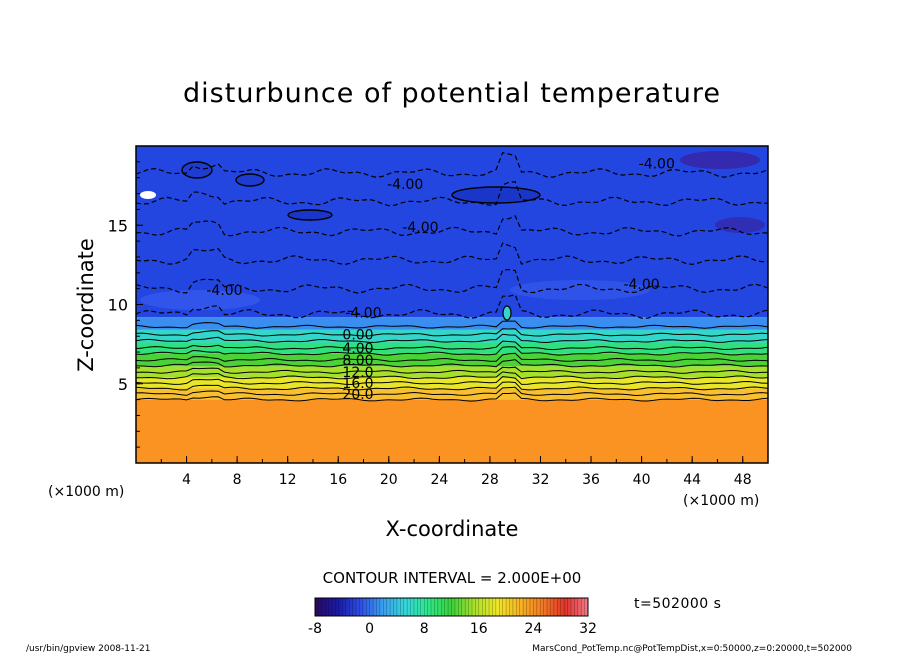 Image resolution: width=904 pixels, height=654 pixels. What do you see at coordinates (357, 336) in the screenshot?
I see `contour-label: 0.00` at bounding box center [357, 336].